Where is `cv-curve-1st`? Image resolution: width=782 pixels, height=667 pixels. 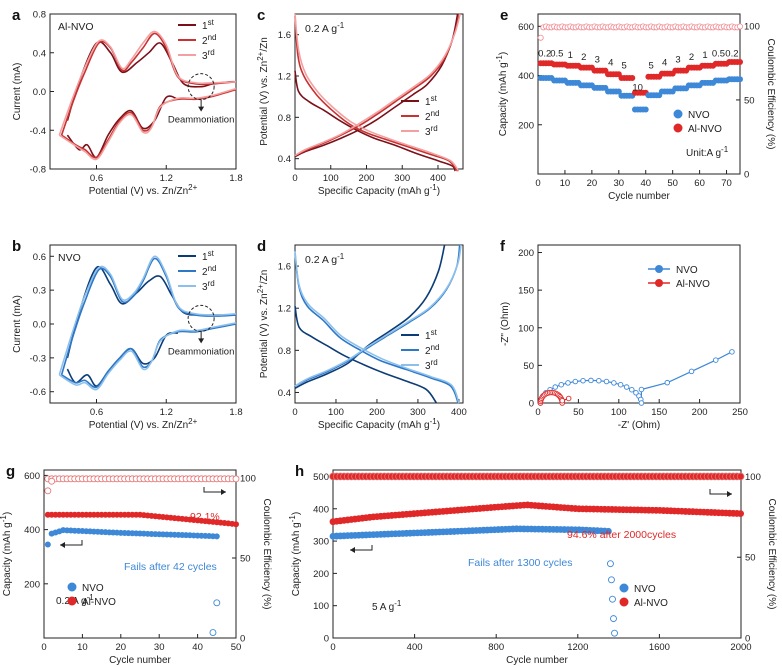
cv-curve-1st is located at coordinates (122, 127).